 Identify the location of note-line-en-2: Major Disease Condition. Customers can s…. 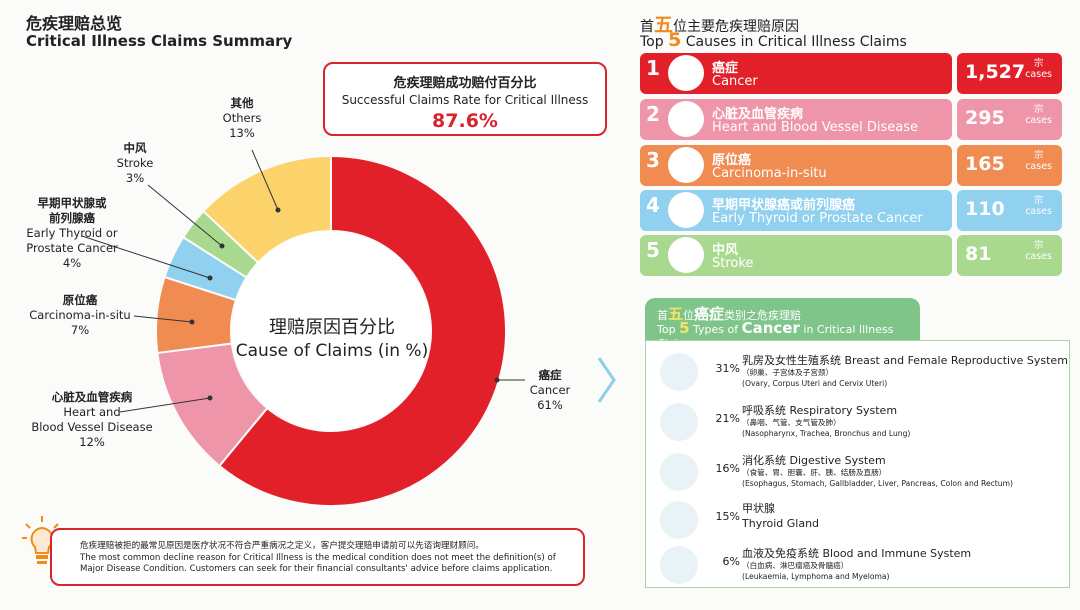
(316, 569).